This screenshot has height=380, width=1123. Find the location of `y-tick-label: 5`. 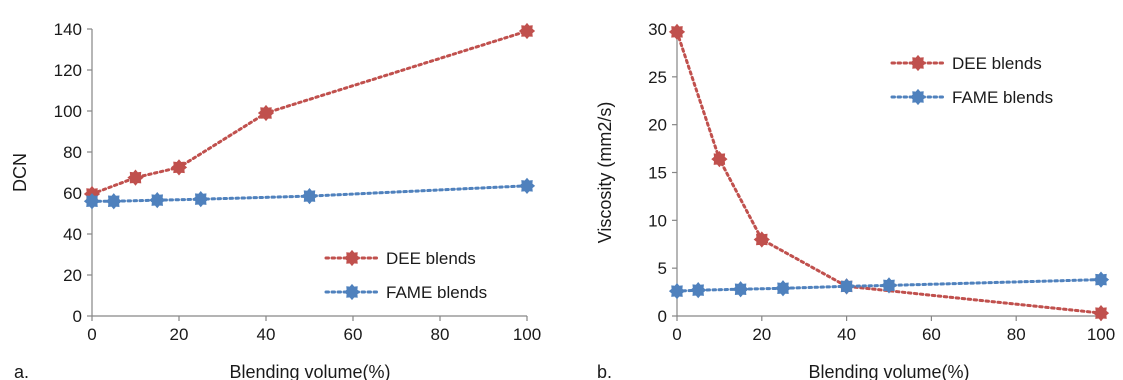

y-tick-label: 5 is located at coordinates (662, 268).